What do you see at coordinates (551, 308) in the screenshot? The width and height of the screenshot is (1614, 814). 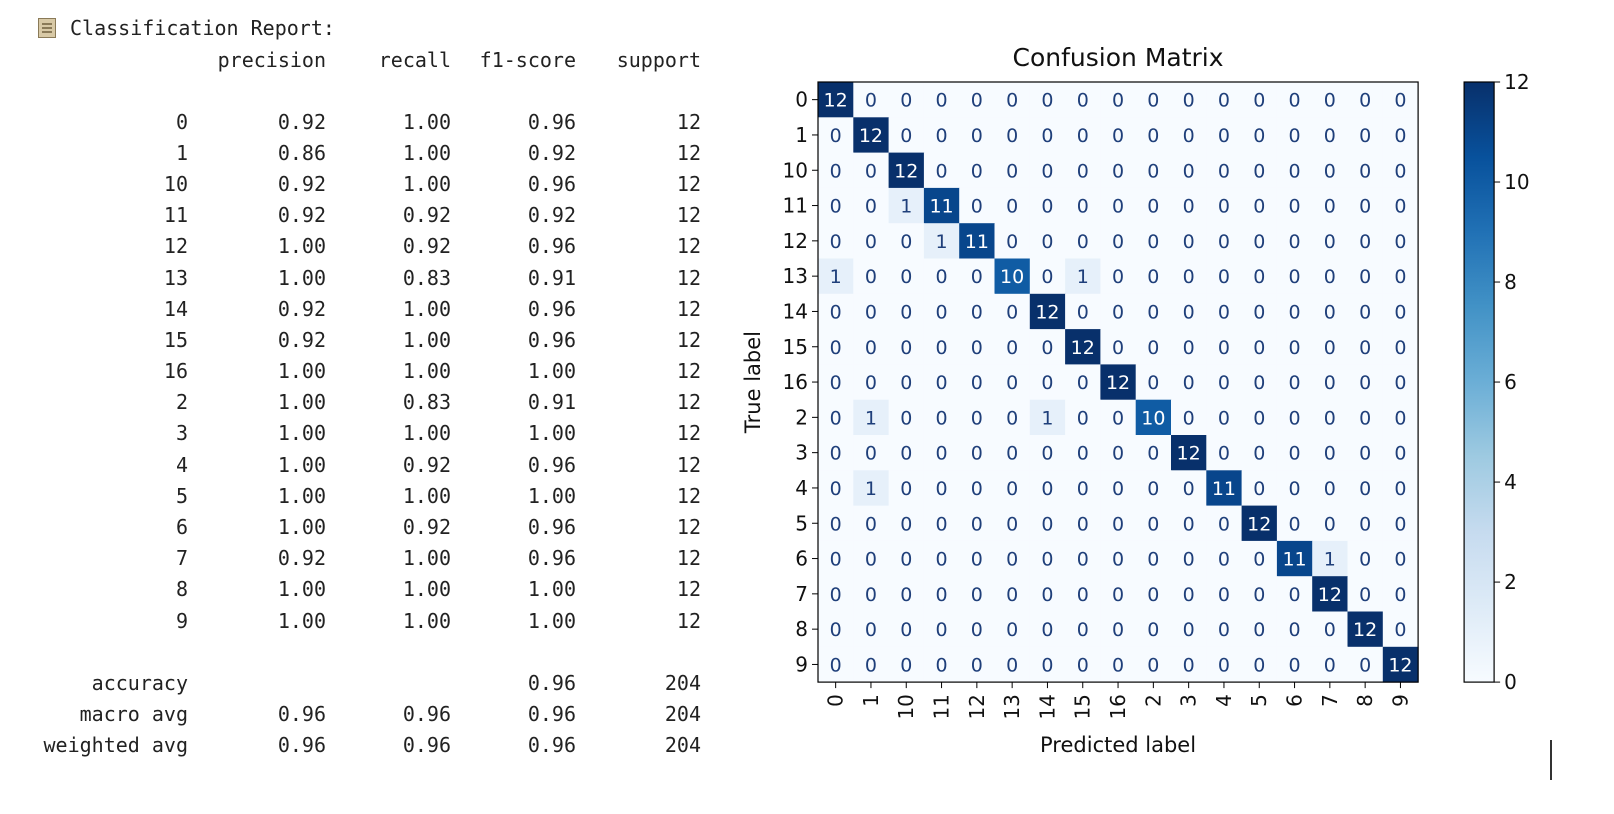 I see `cell-f1-score: 0.96` at bounding box center [551, 308].